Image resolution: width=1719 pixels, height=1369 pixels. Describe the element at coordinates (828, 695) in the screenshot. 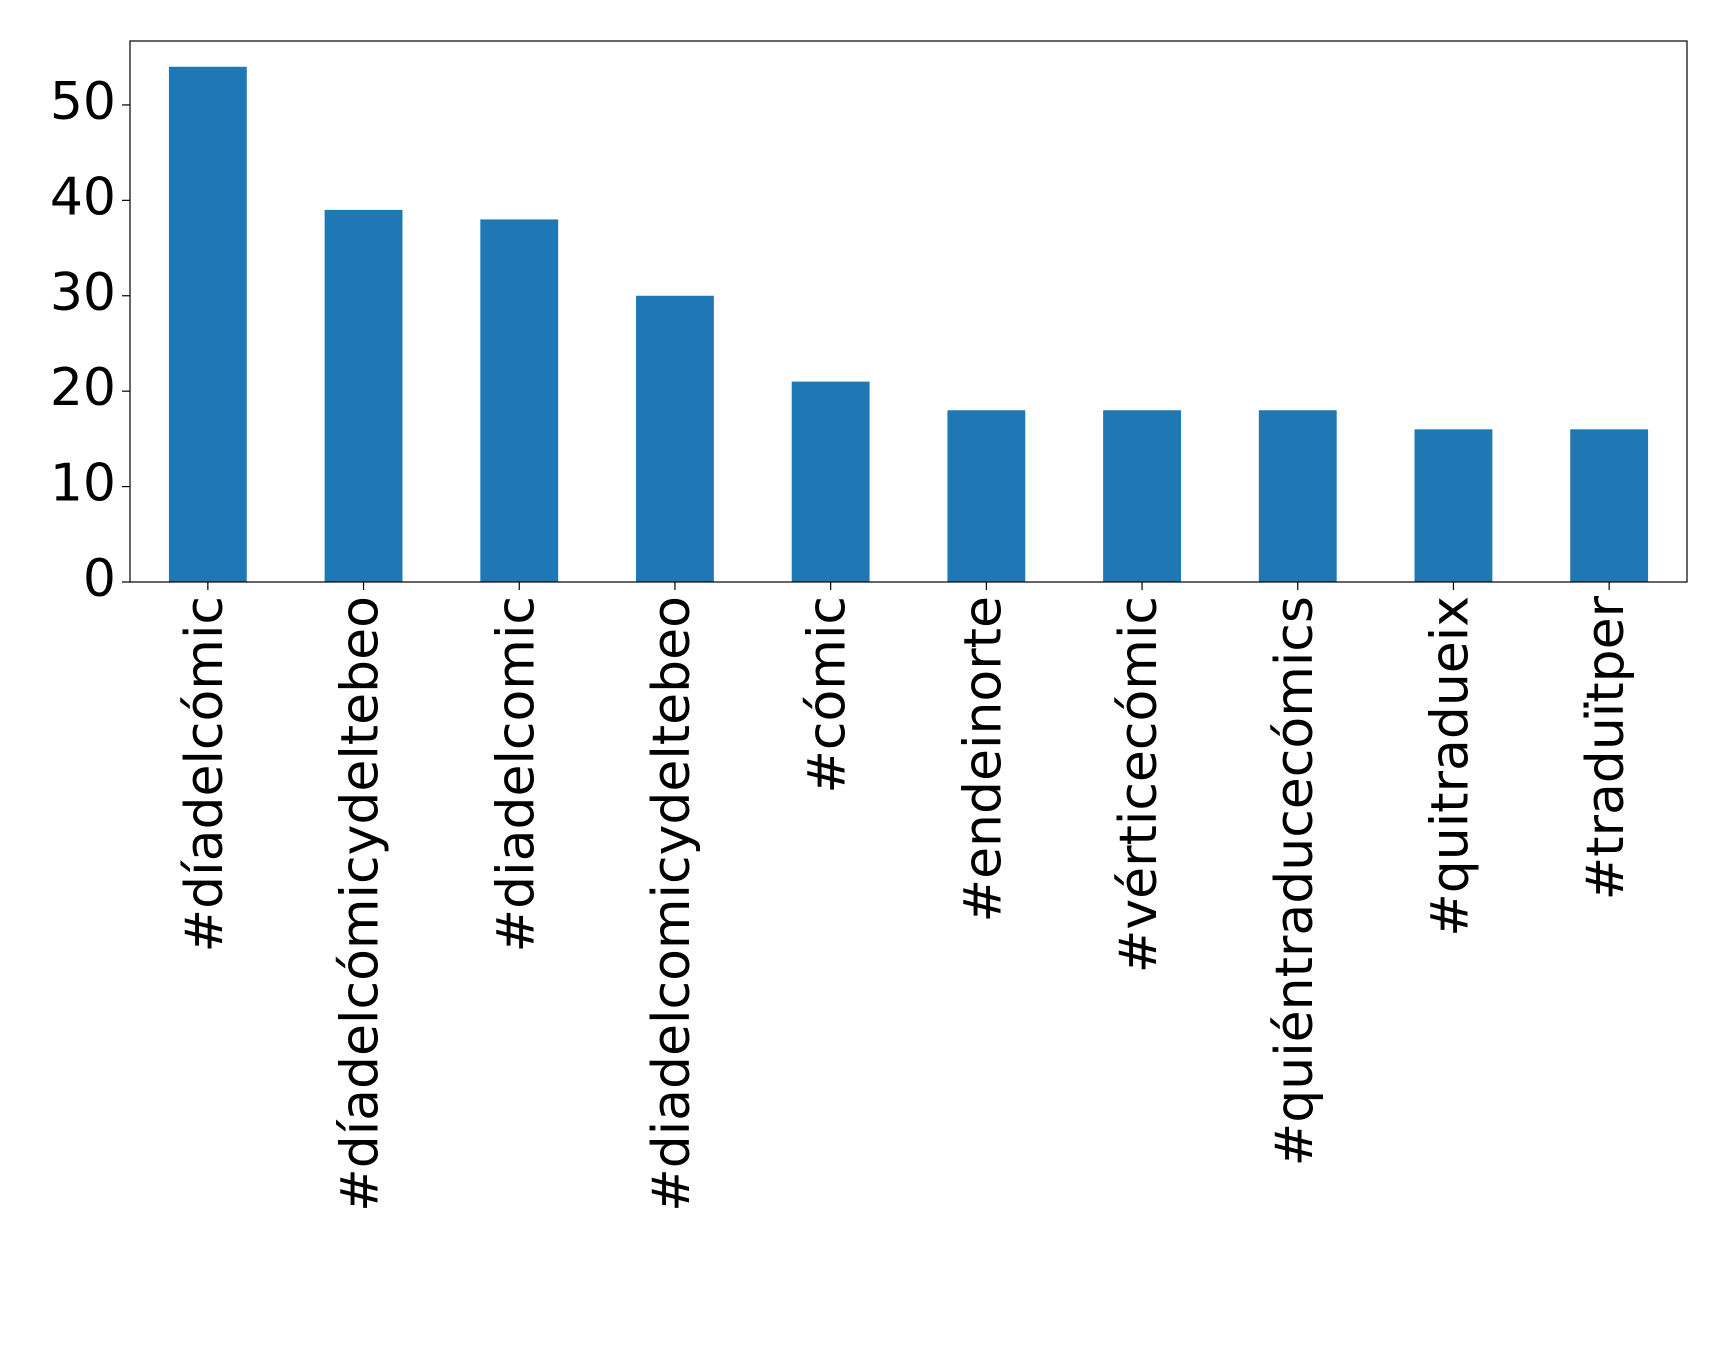

I see `x-tick-label: #cómic` at that location.